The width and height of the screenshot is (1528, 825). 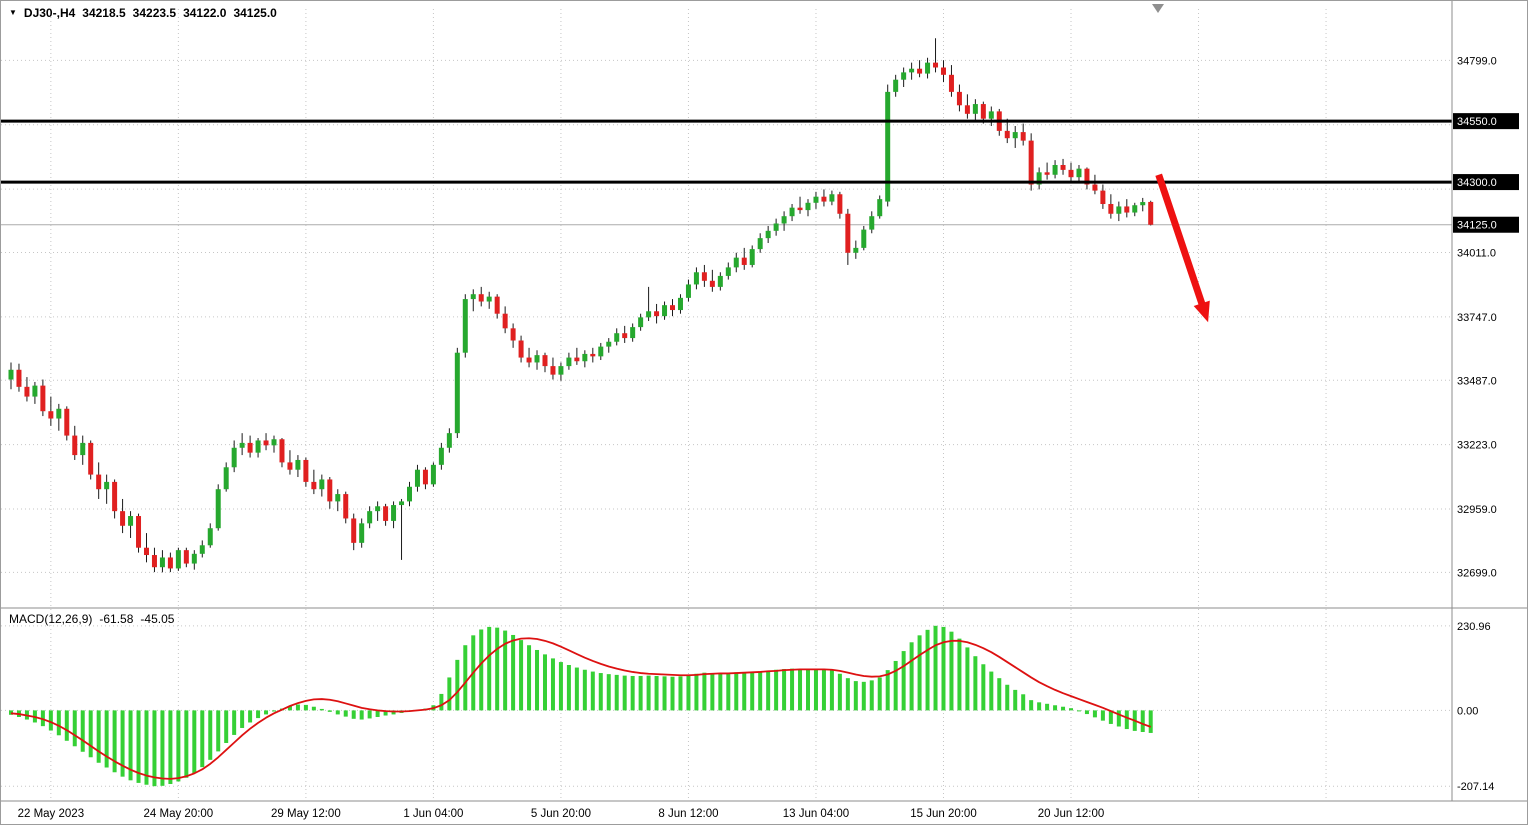 What do you see at coordinates (1158, 8) in the screenshot?
I see `chart-scroll-marker-icon` at bounding box center [1158, 8].